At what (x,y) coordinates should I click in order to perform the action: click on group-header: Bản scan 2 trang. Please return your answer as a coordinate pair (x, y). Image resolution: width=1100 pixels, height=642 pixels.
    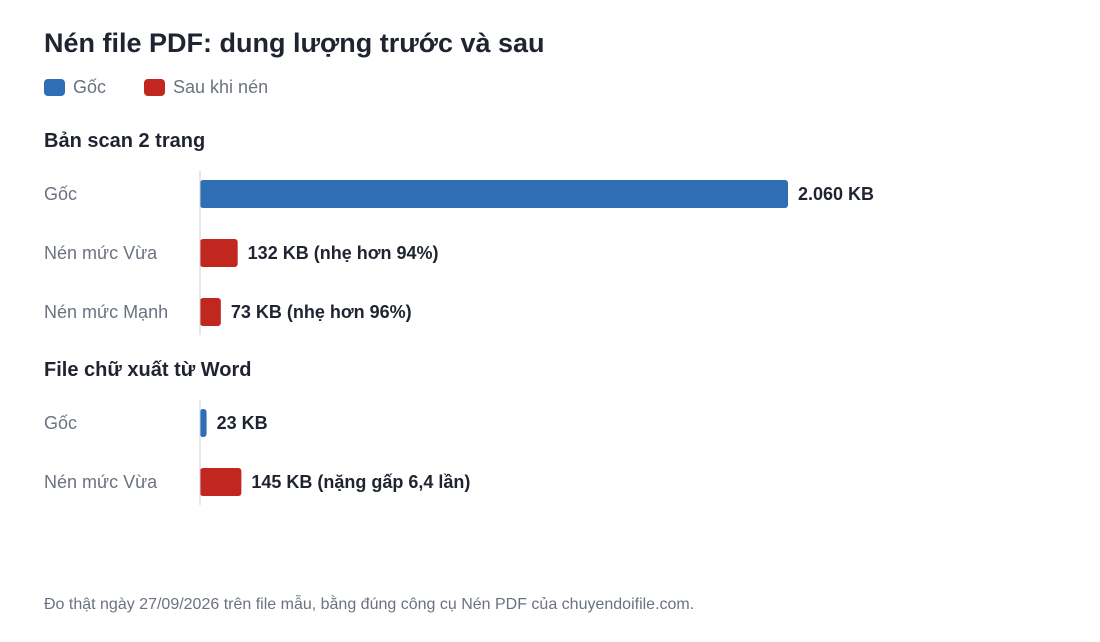
    Looking at the image, I should click on (124, 141).